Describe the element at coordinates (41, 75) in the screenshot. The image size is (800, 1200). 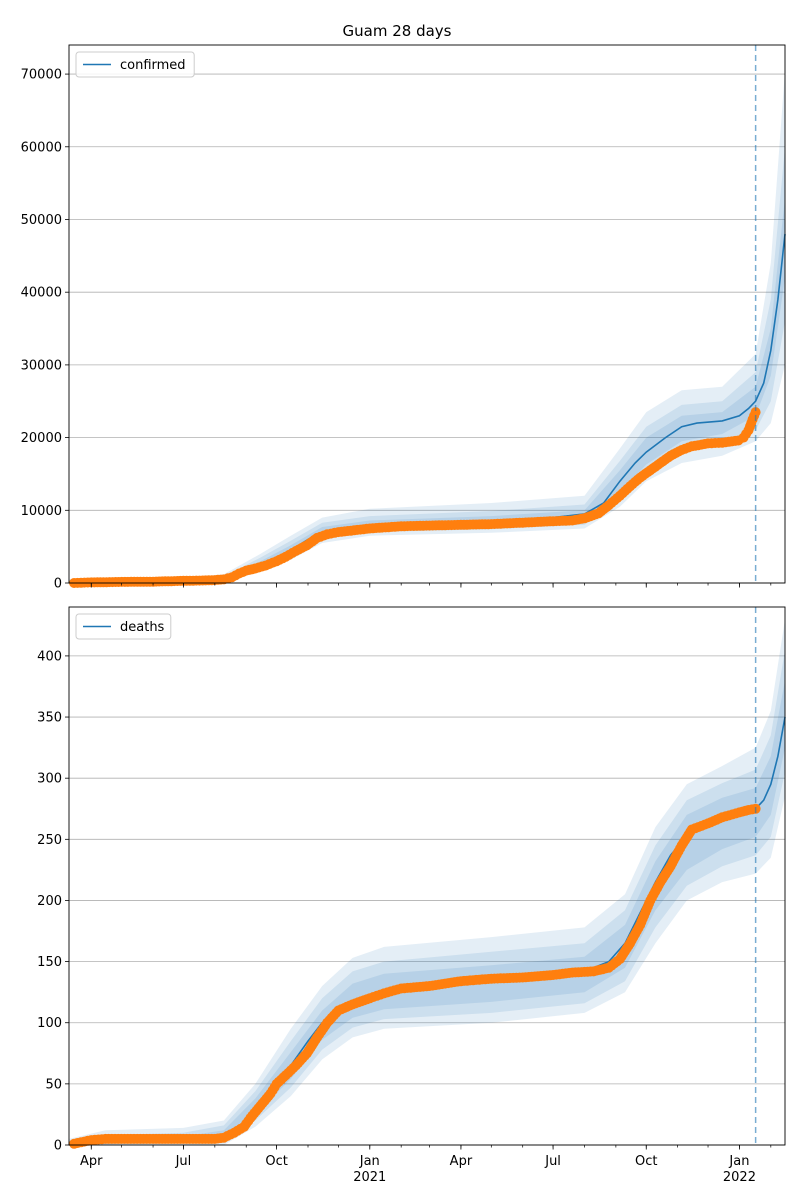
I see `y-tick-label: 70000` at that location.